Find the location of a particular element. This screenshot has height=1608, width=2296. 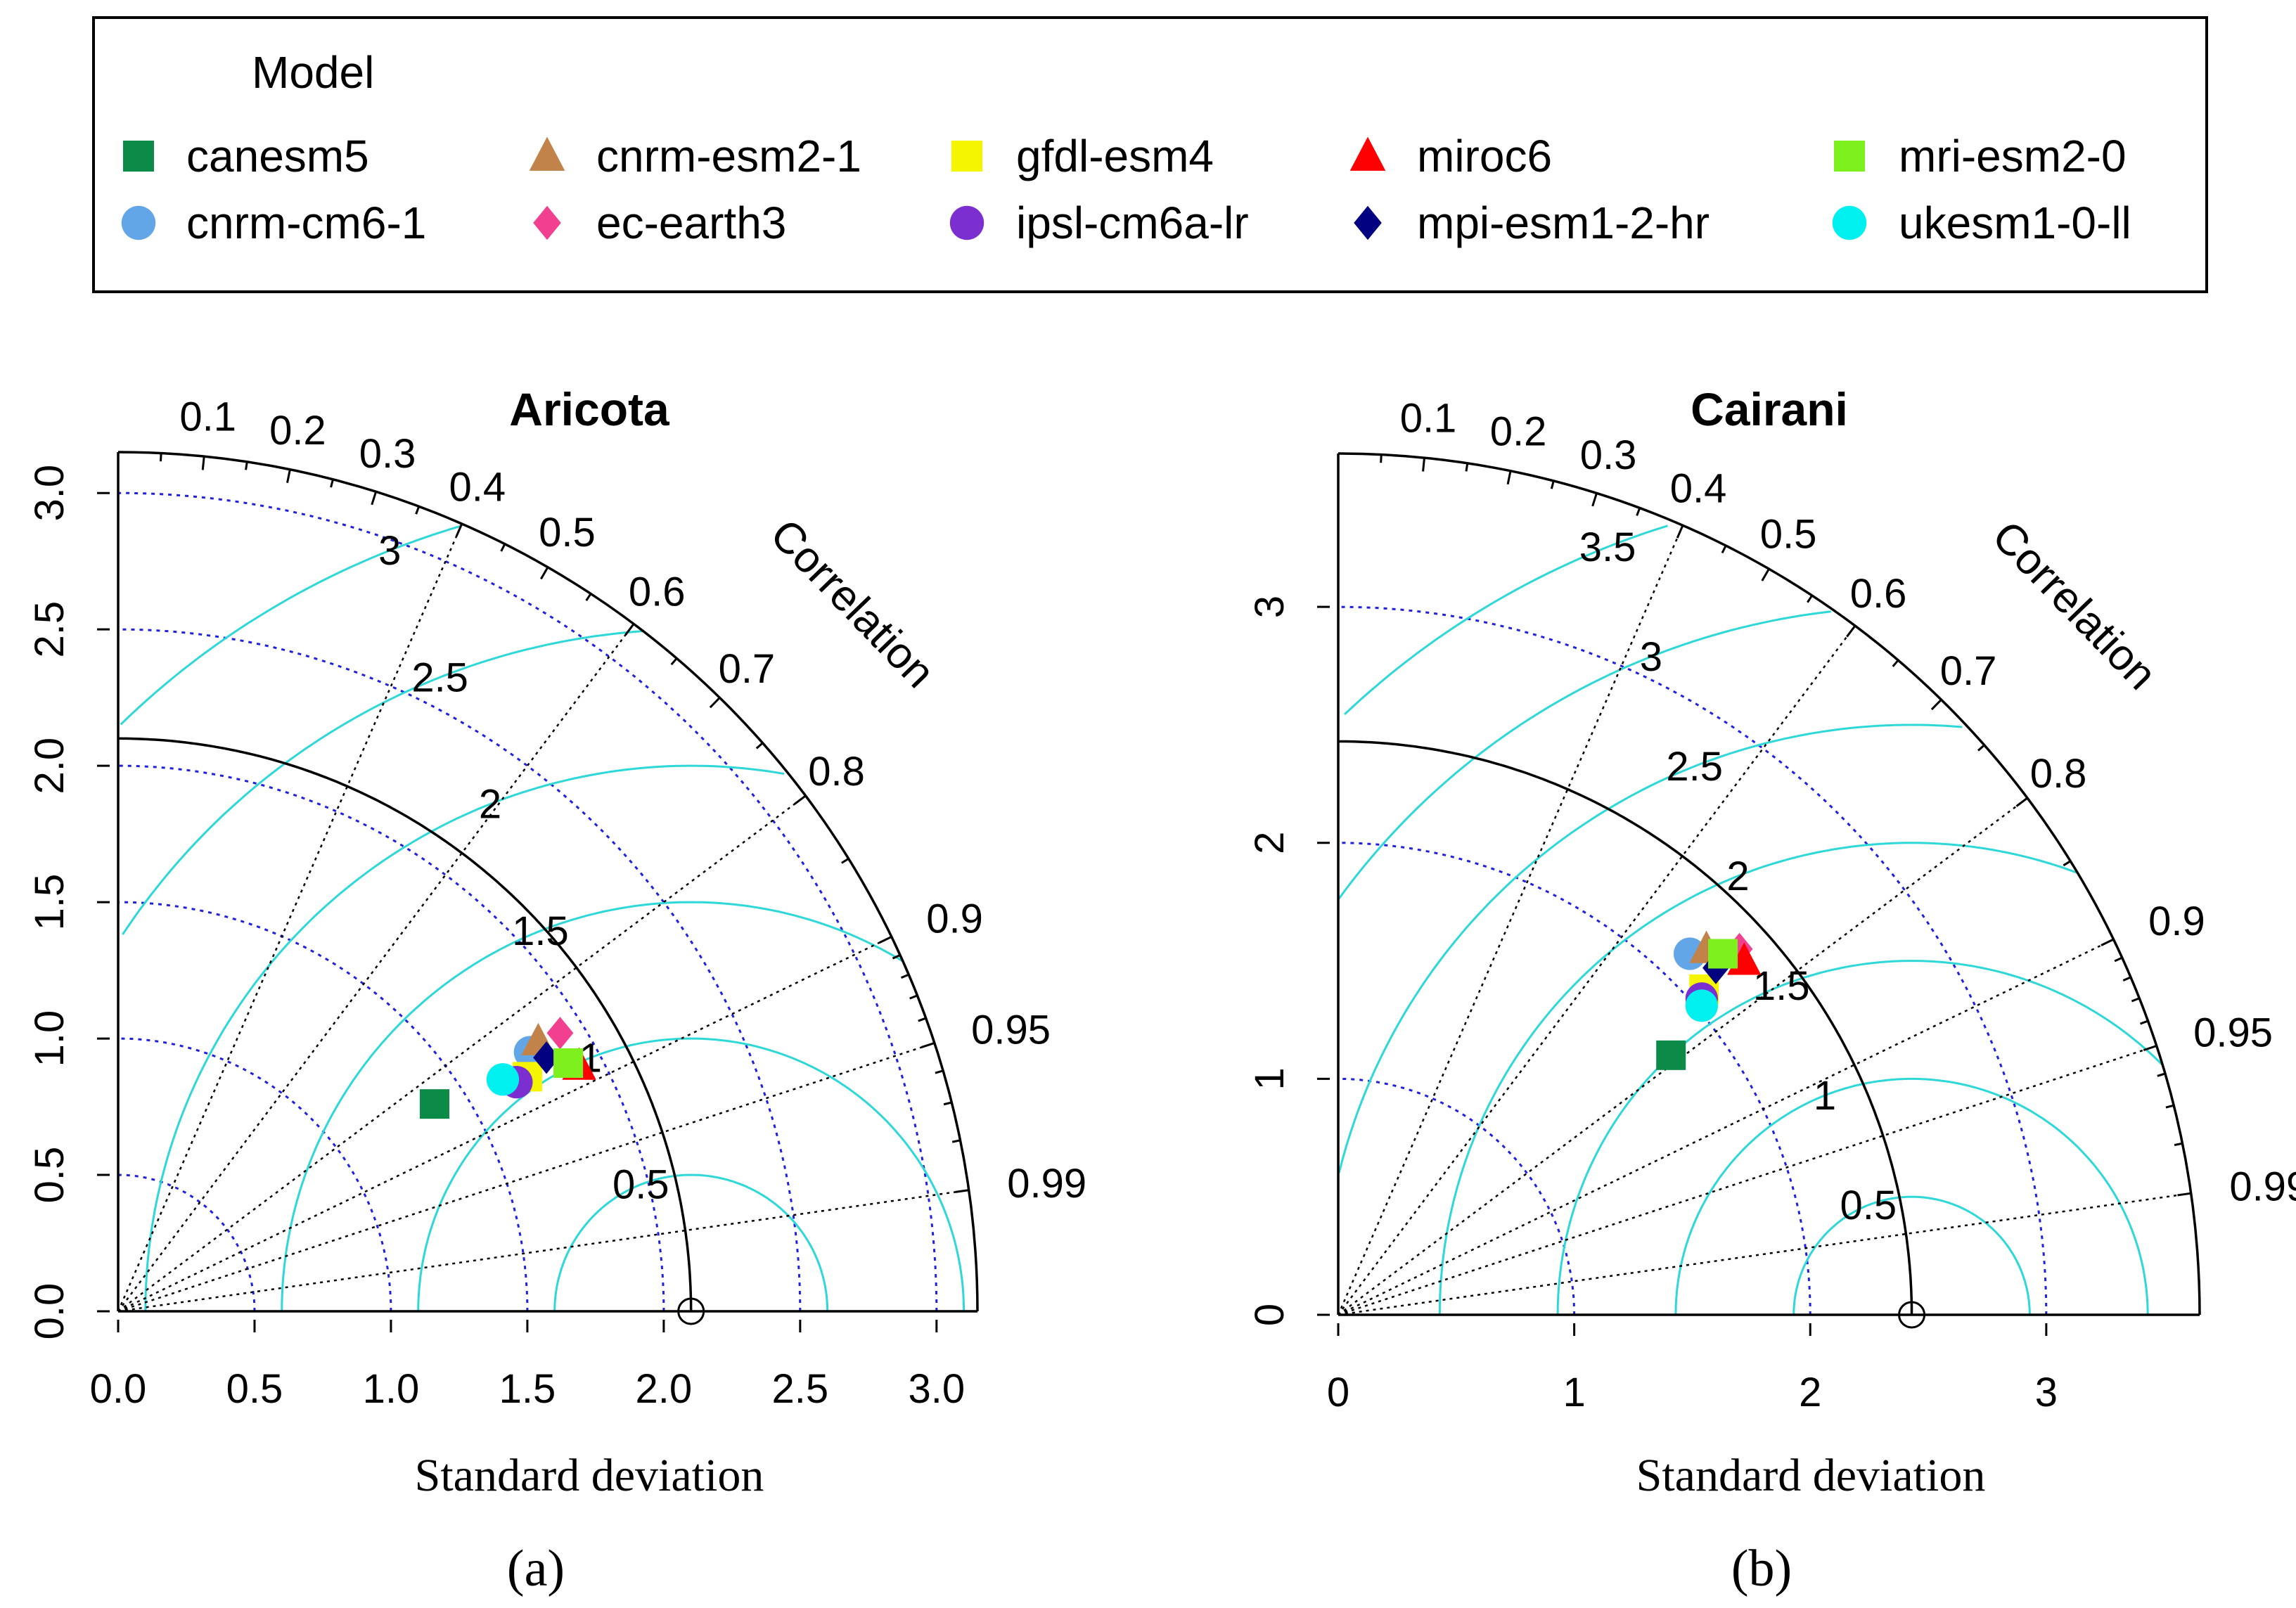

model-point-ukesm1-0-ll is located at coordinates (503, 1079).